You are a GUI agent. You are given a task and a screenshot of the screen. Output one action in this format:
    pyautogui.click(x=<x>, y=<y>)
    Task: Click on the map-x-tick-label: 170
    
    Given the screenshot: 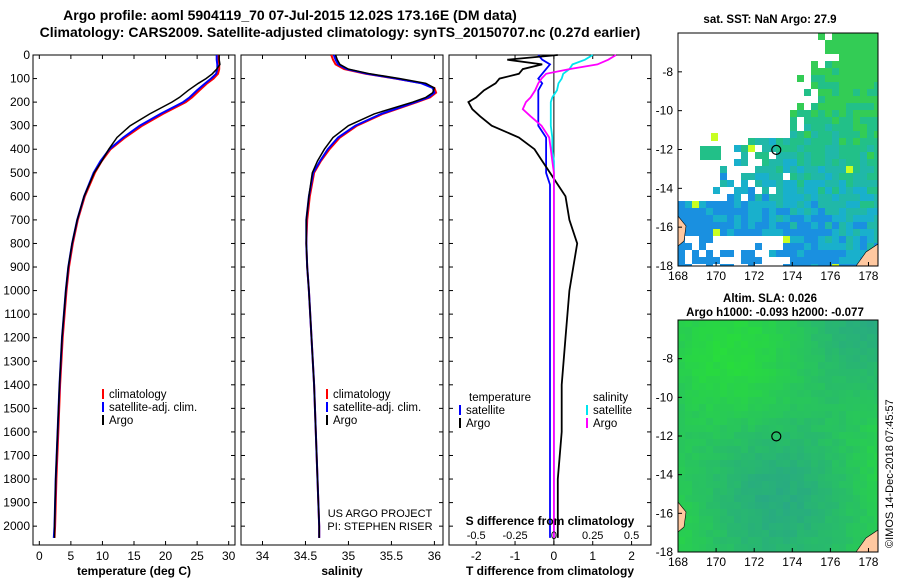 What is the action you would take?
    pyautogui.click(x=716, y=562)
    